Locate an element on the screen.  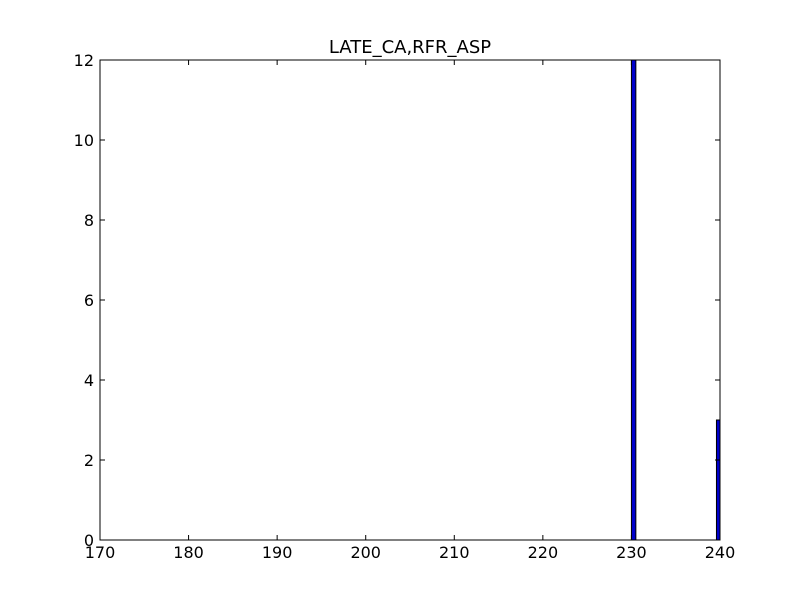
x-tick-label: 170 is located at coordinates (100, 552).